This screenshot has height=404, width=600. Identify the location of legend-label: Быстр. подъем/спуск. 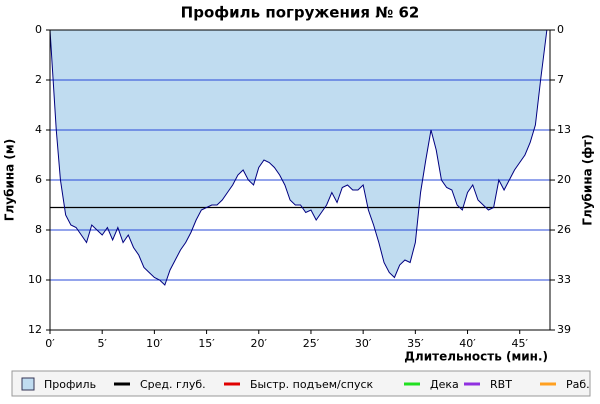
(312, 384).